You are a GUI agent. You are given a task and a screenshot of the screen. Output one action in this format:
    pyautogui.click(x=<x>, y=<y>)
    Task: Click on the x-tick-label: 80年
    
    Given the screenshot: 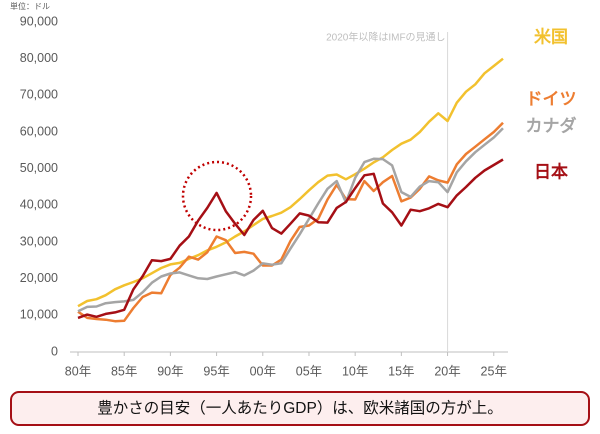 What is the action you would take?
    pyautogui.click(x=78, y=371)
    